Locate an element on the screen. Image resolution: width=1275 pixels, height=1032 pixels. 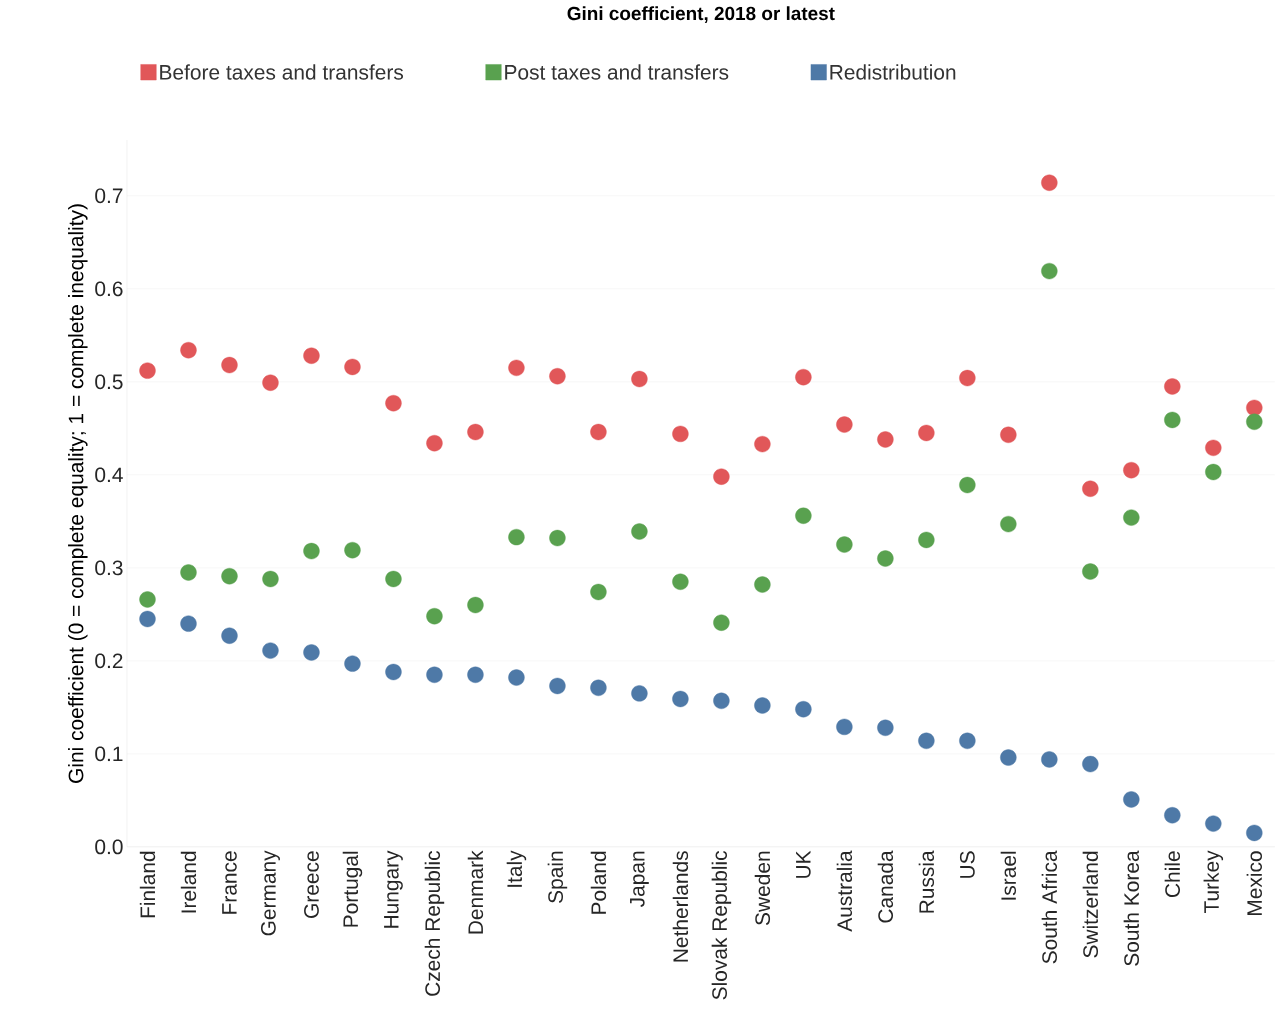
y-tick-label: 0.4 is located at coordinates (109, 475).